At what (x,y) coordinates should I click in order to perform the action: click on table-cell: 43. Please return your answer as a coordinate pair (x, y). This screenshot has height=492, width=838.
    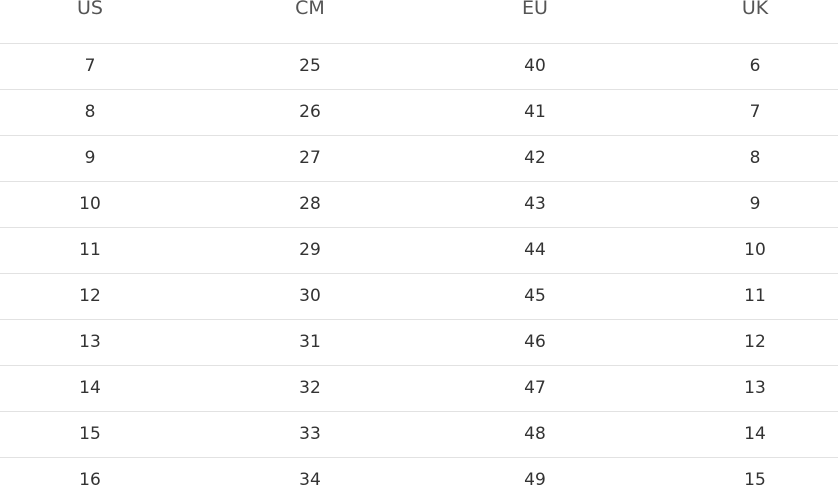
    Looking at the image, I should click on (535, 204).